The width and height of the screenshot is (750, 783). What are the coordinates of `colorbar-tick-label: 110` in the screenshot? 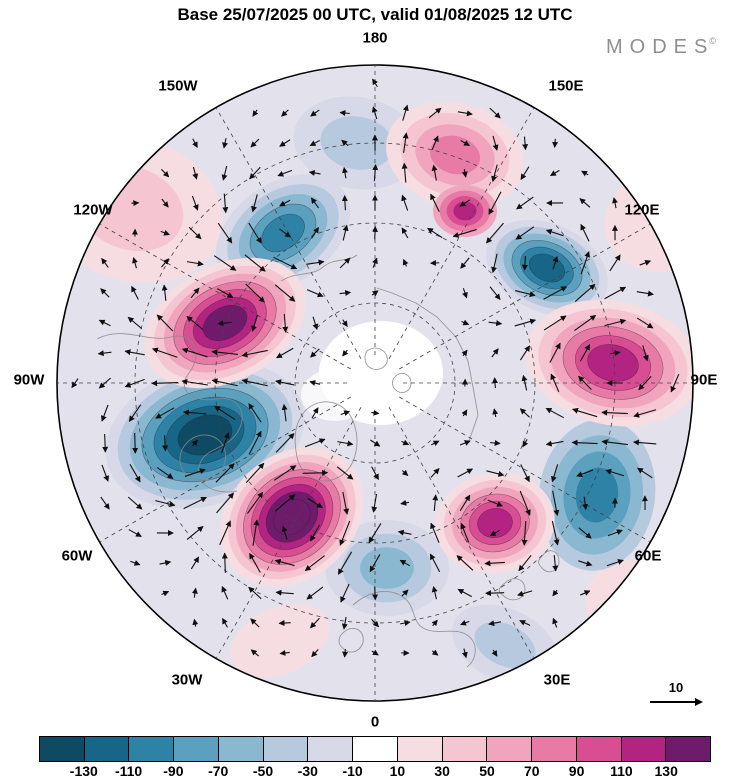 It's located at (621, 771).